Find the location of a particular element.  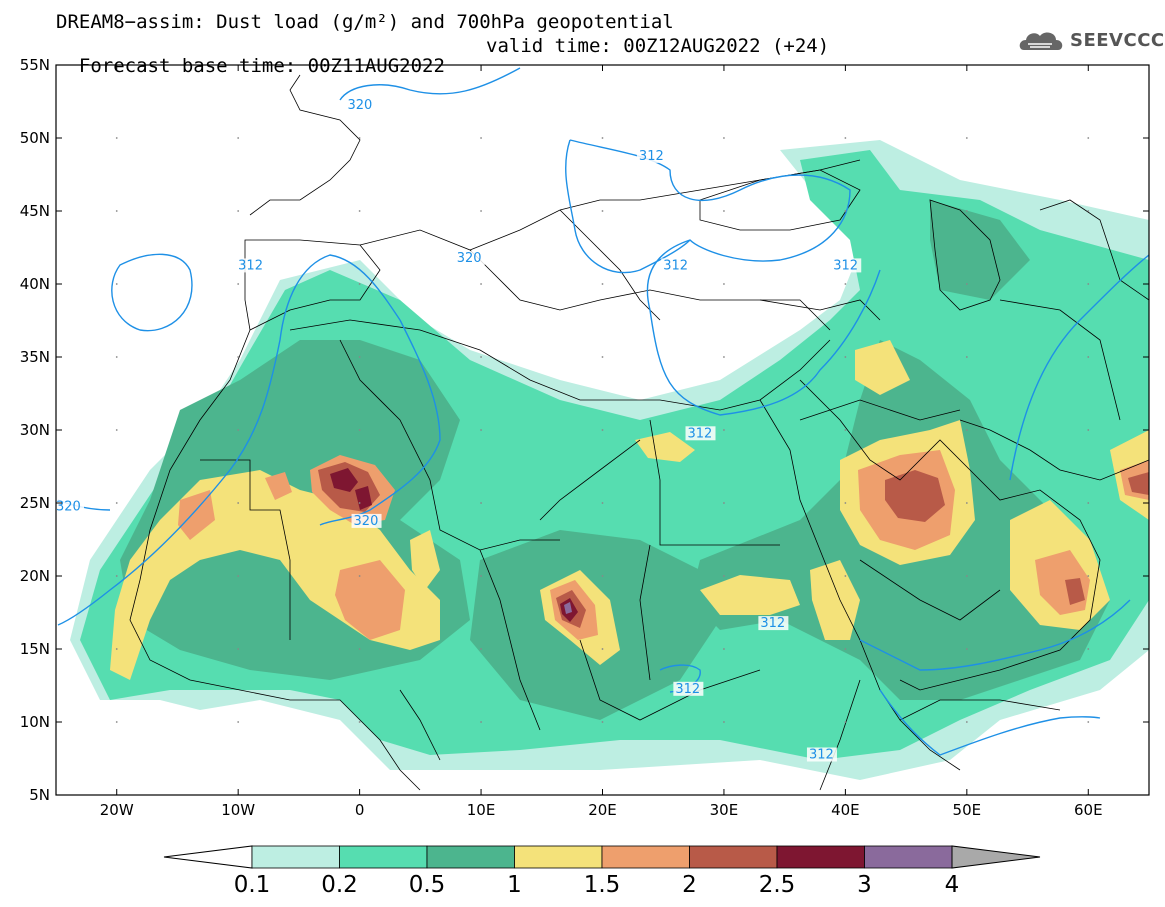

lat-tick-label: 30N is located at coordinates (35, 430).